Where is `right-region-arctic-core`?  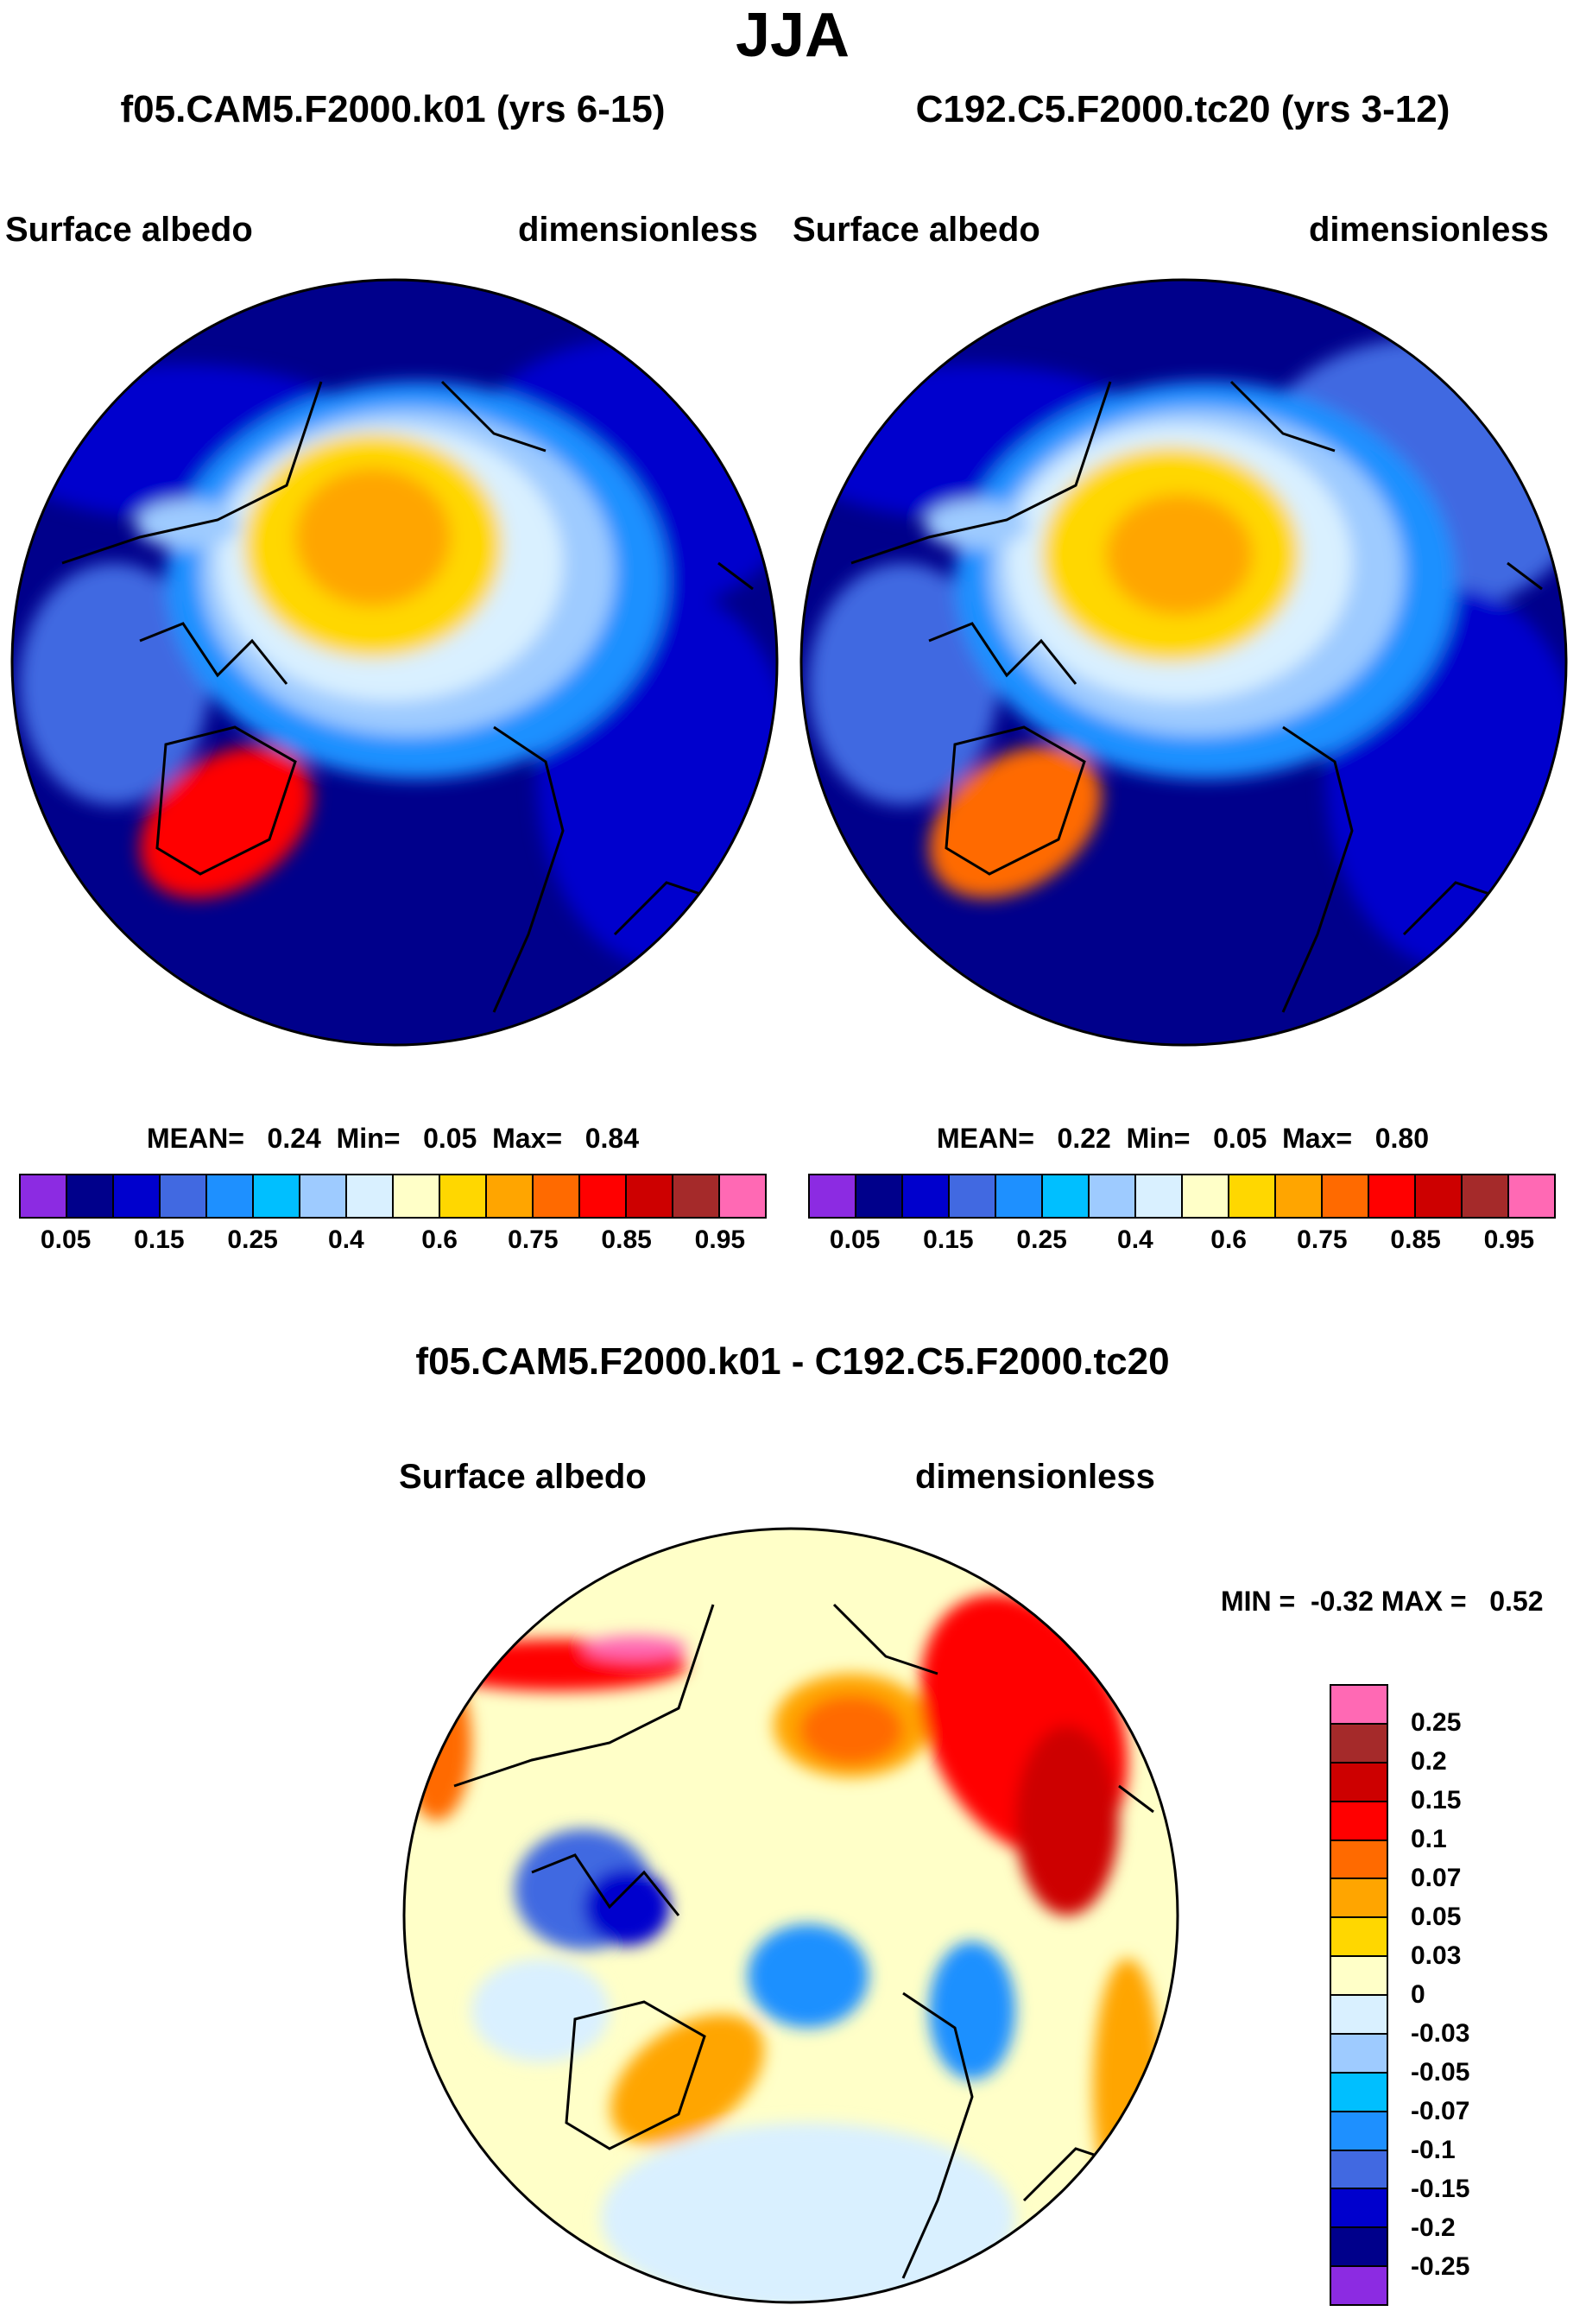 right-region-arctic-core is located at coordinates (1179, 554).